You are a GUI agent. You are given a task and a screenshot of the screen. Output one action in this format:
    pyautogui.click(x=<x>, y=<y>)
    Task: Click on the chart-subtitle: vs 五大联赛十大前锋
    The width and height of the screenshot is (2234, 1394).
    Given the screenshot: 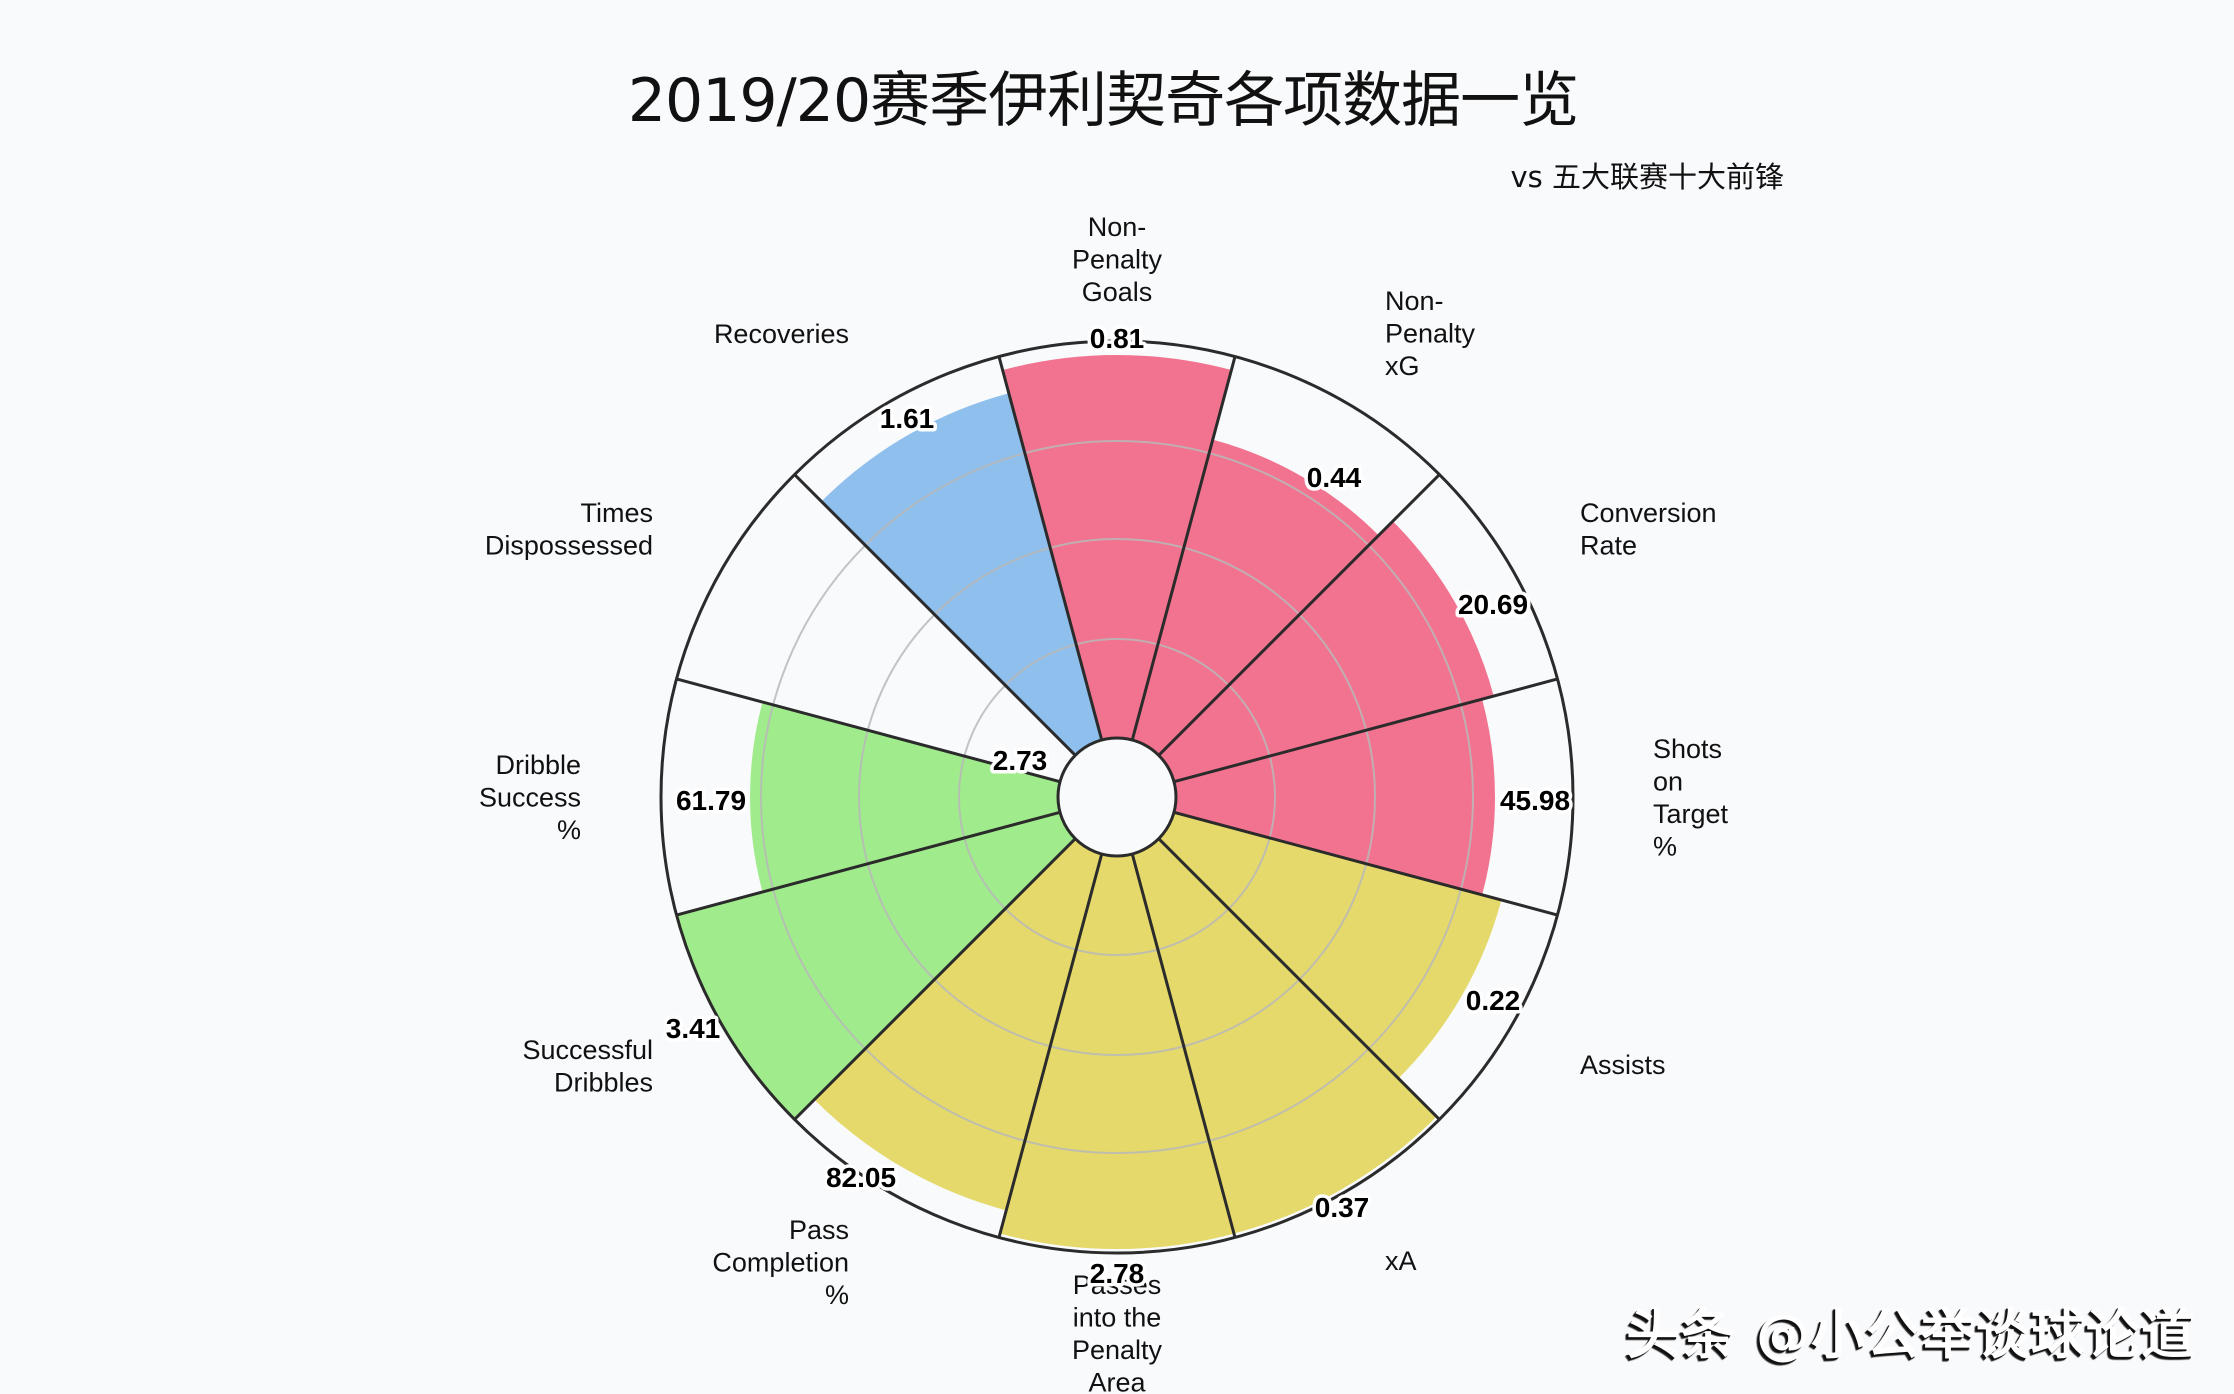 What is the action you would take?
    pyautogui.click(x=1647, y=177)
    